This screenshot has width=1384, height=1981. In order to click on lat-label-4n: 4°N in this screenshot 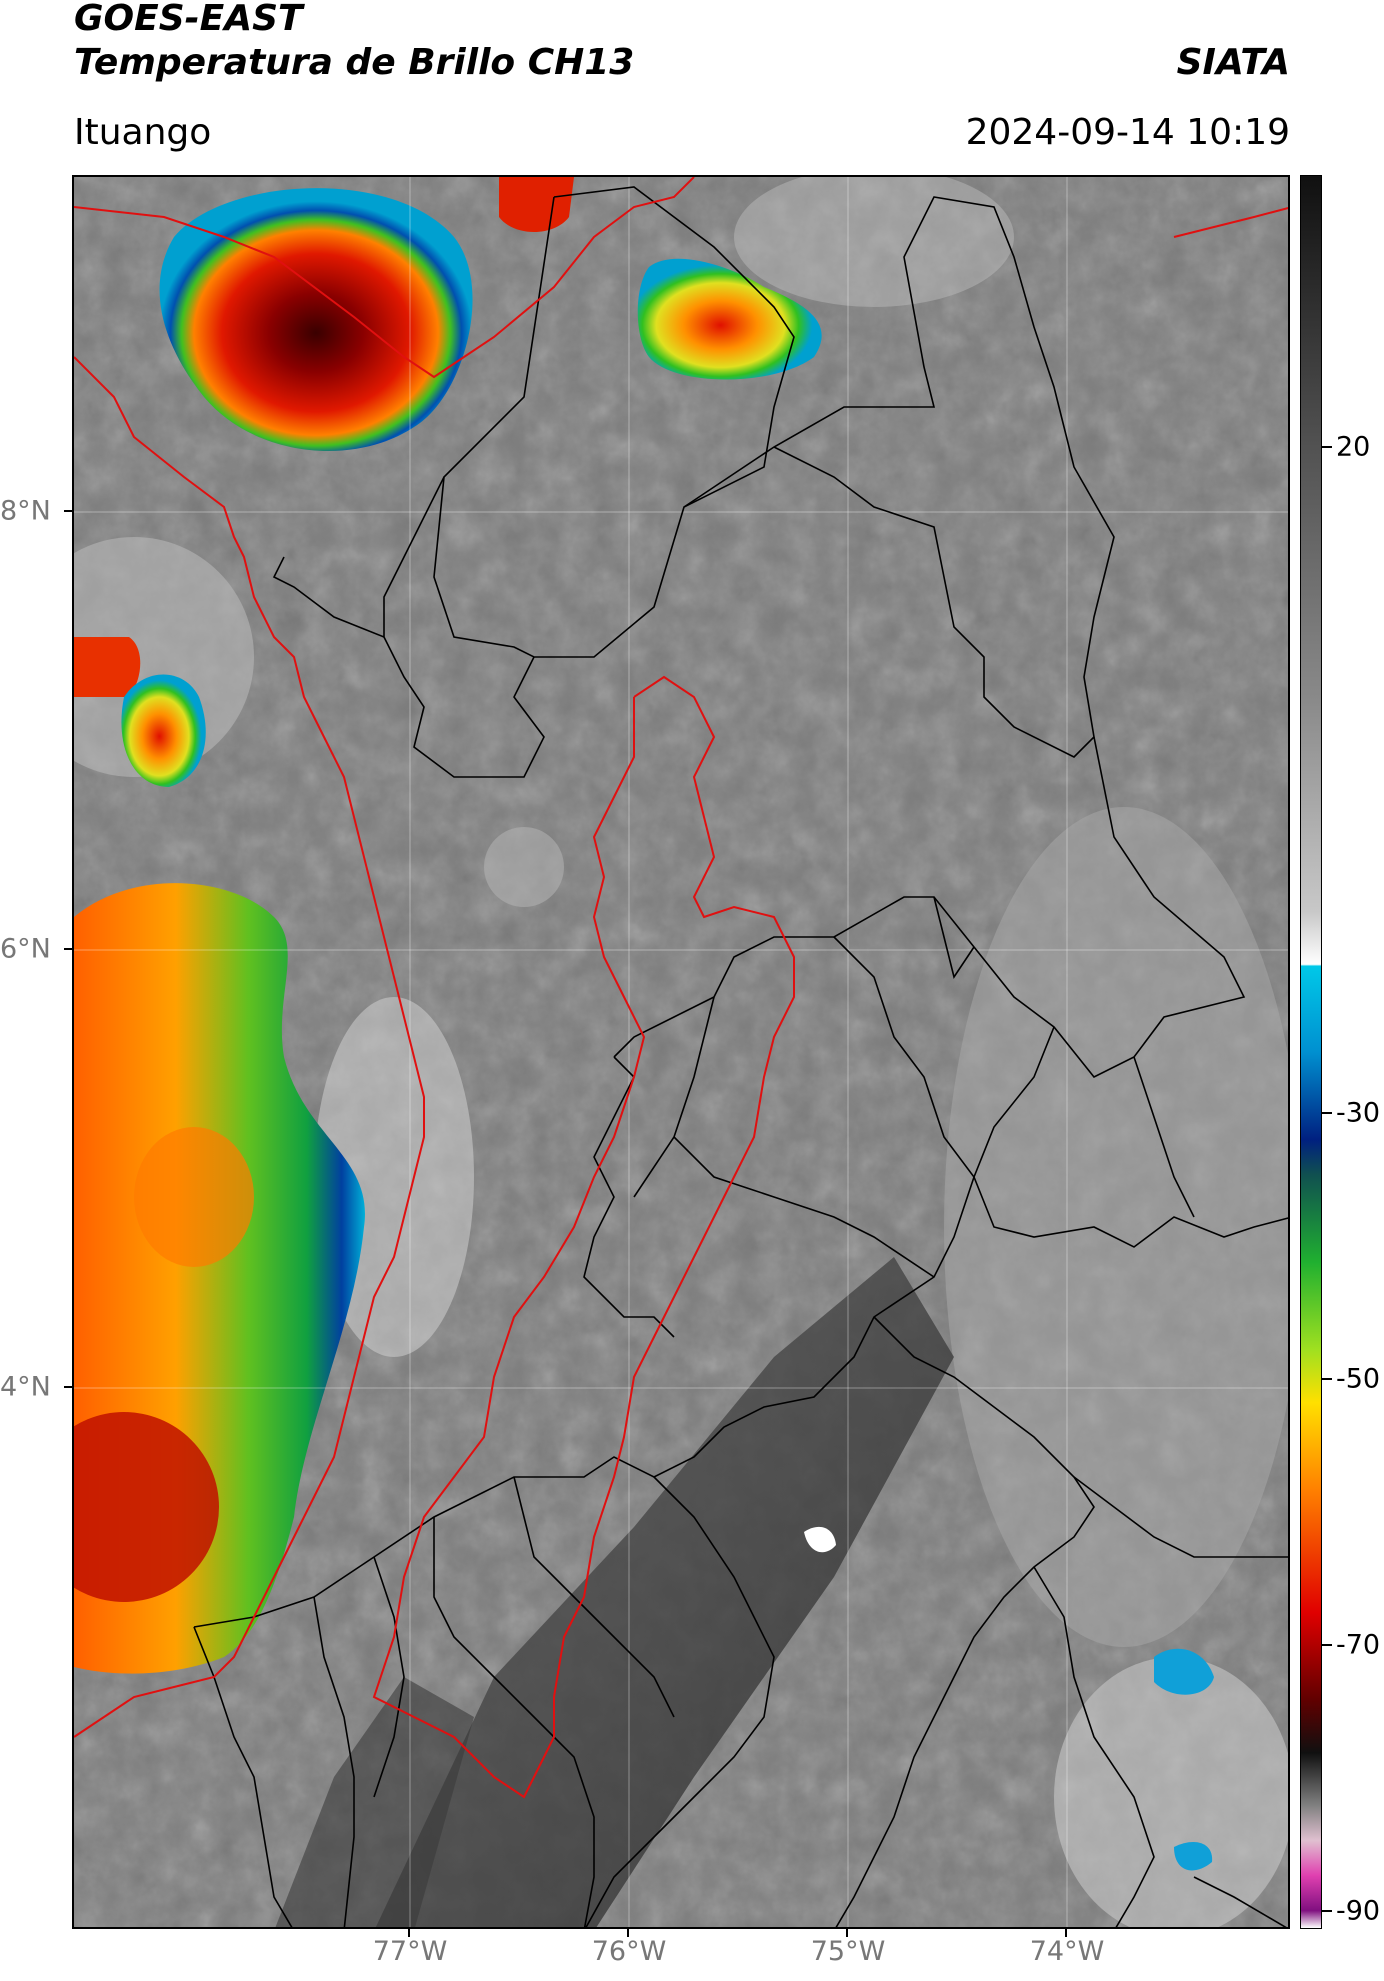, I will do `click(25, 1387)`.